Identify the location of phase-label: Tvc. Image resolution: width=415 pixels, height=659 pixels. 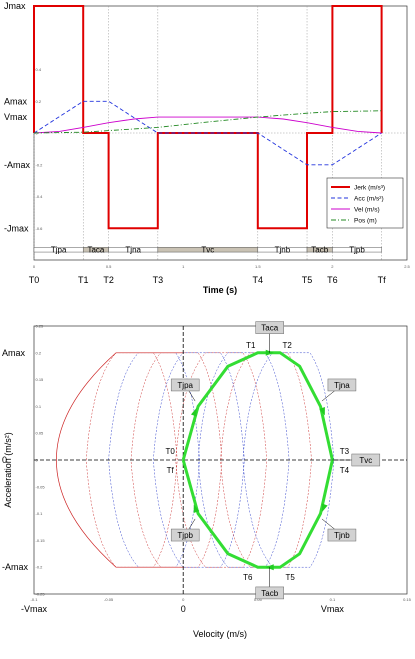
(207, 250).